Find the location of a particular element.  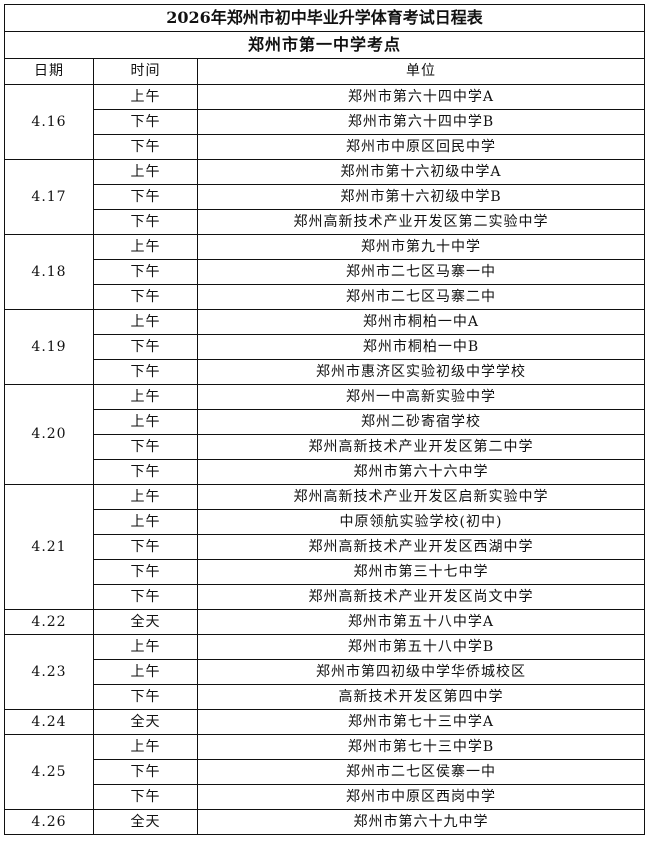

table-row: 上午 中原领航实验学校(初中) is located at coordinates (325, 521).